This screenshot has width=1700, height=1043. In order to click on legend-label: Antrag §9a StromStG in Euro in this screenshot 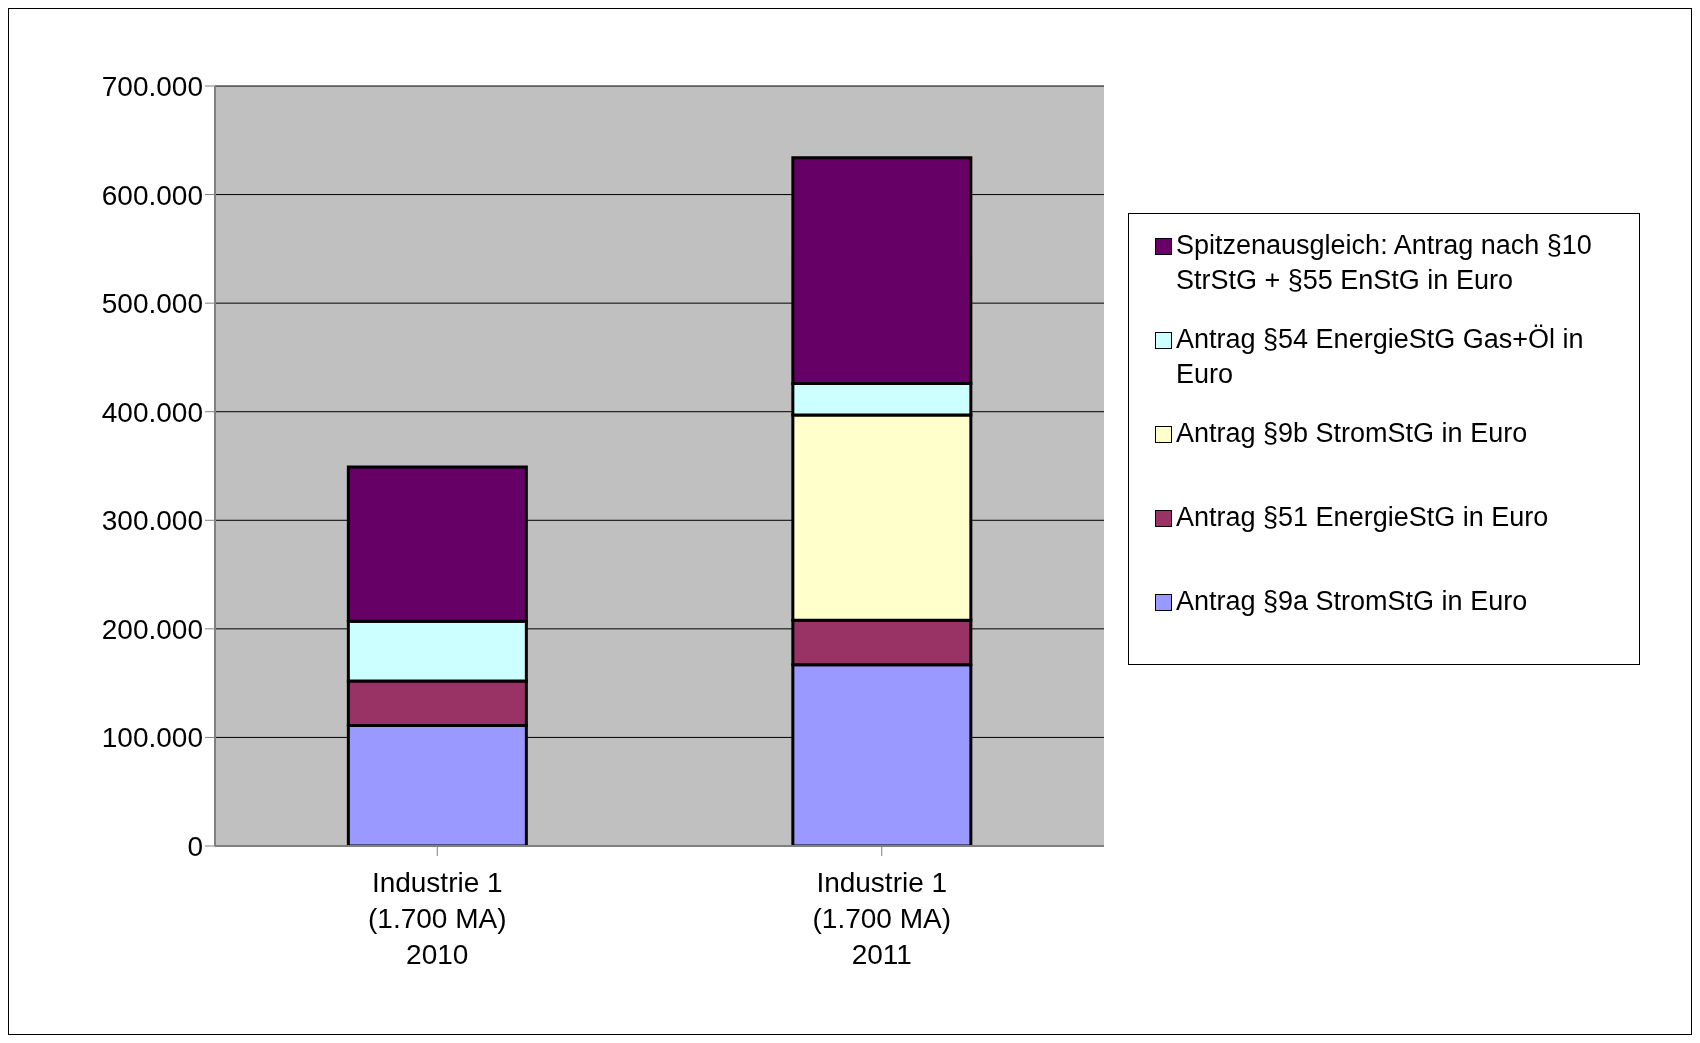, I will do `click(1352, 601)`.